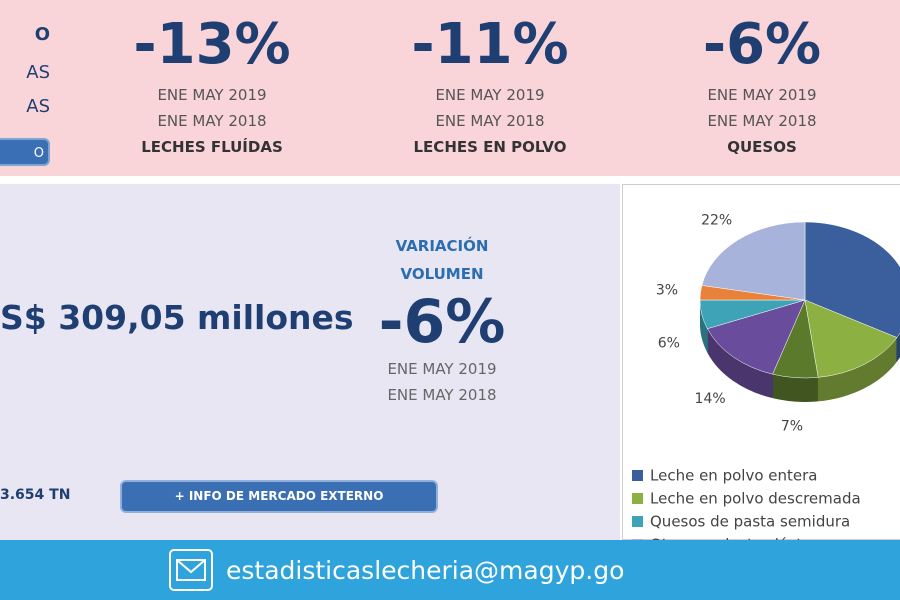 The width and height of the screenshot is (900, 600). Describe the element at coordinates (792, 427) in the screenshot. I see `pie-value-label: 7%` at that location.